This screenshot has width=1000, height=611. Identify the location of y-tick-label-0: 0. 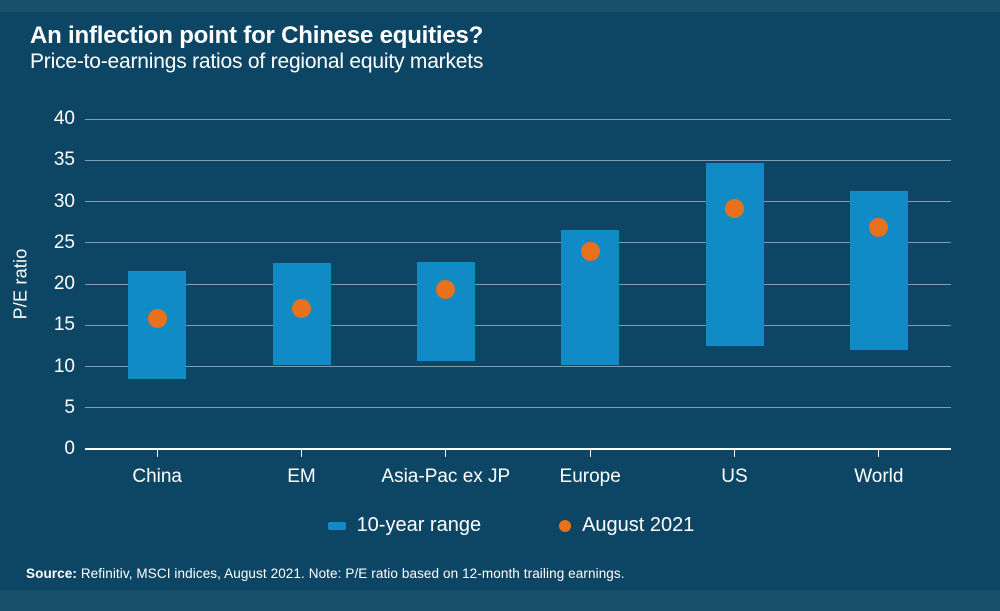
(69, 448).